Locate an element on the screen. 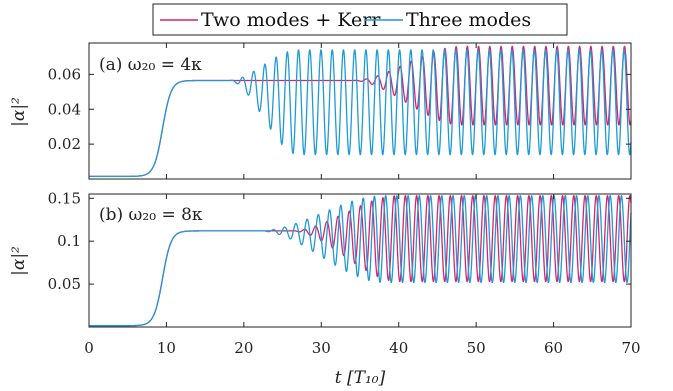 The width and height of the screenshot is (673, 391). y-tick-label-panel-b: 0.1 is located at coordinates (69, 241).